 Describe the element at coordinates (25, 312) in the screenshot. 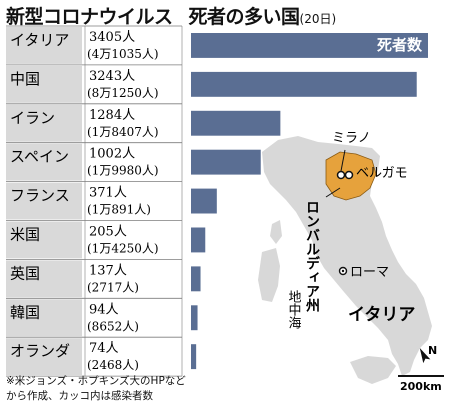

I see `country-label: 韓国` at that location.